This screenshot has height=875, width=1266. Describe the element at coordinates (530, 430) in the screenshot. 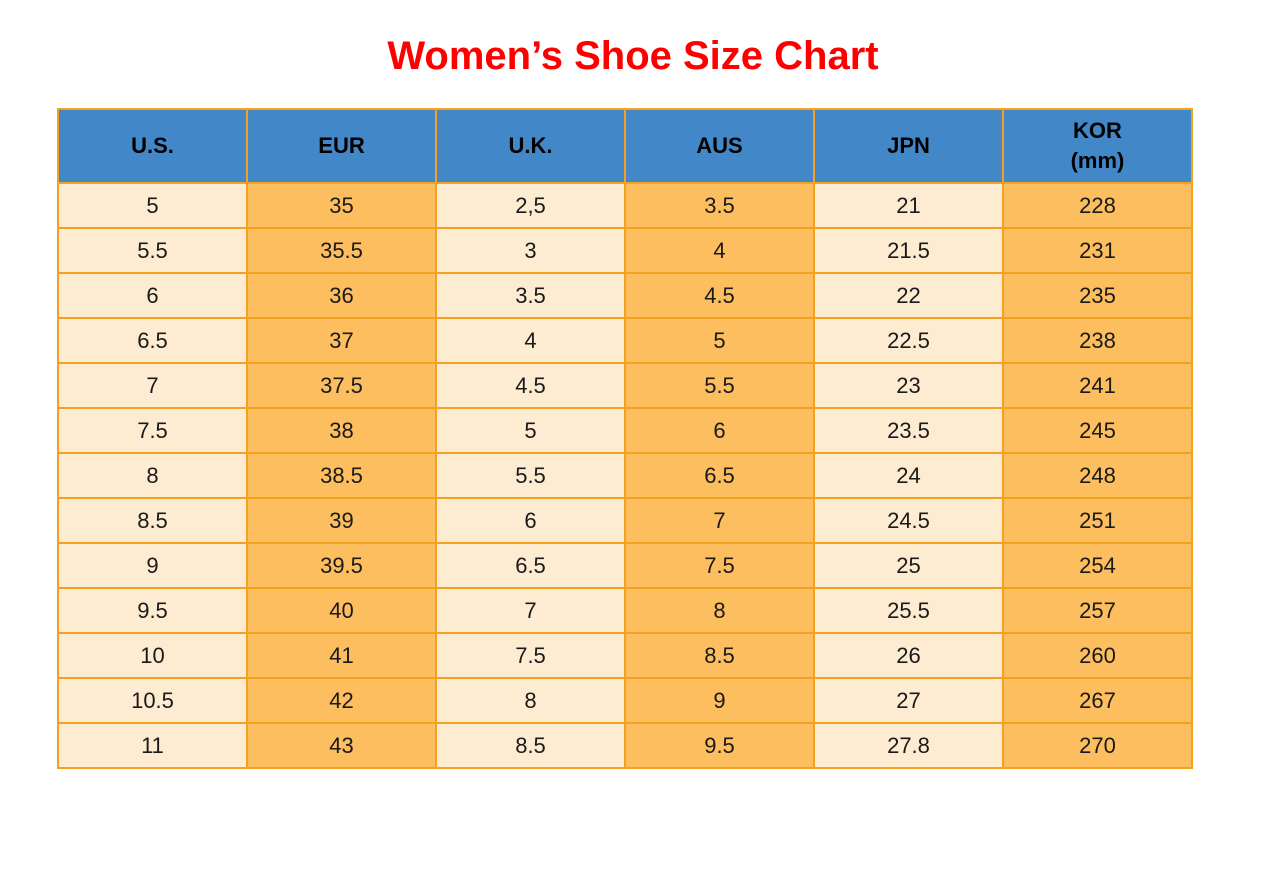

I see `table-cell-uk: 5` at that location.